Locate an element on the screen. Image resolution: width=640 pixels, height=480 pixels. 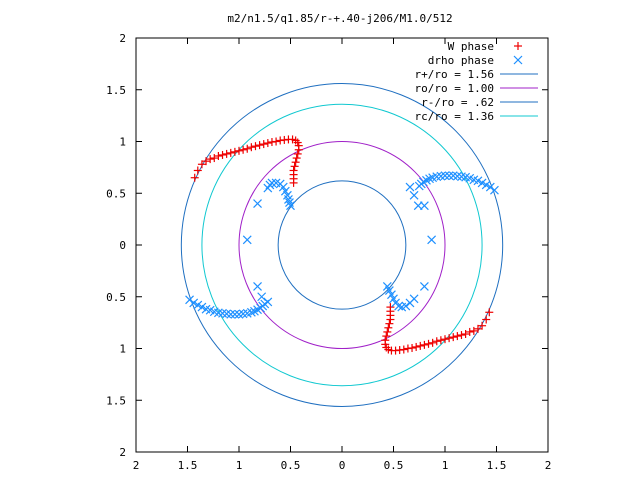
x-tick-label-1: 1.5 is located at coordinates (188, 465).